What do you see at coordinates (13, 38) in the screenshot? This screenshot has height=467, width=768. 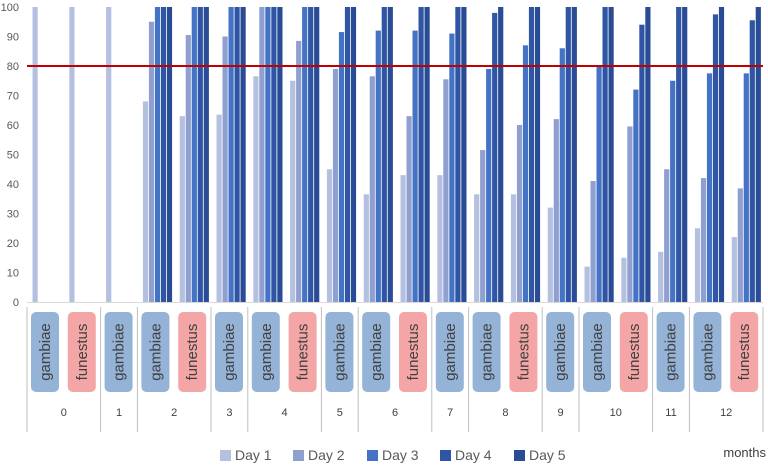 I see `y-tick-label: 90` at bounding box center [13, 38].